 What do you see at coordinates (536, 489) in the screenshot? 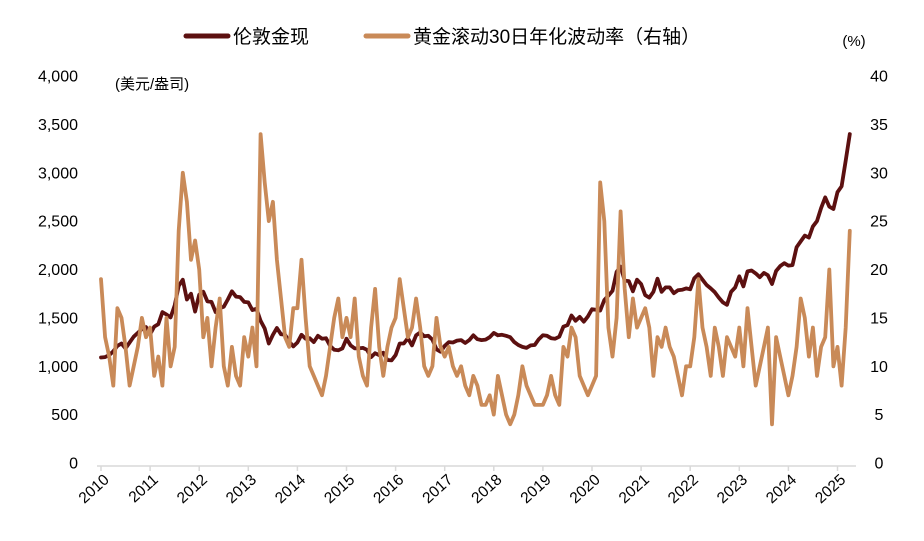
I see `x-axis-label: 2019` at bounding box center [536, 489].